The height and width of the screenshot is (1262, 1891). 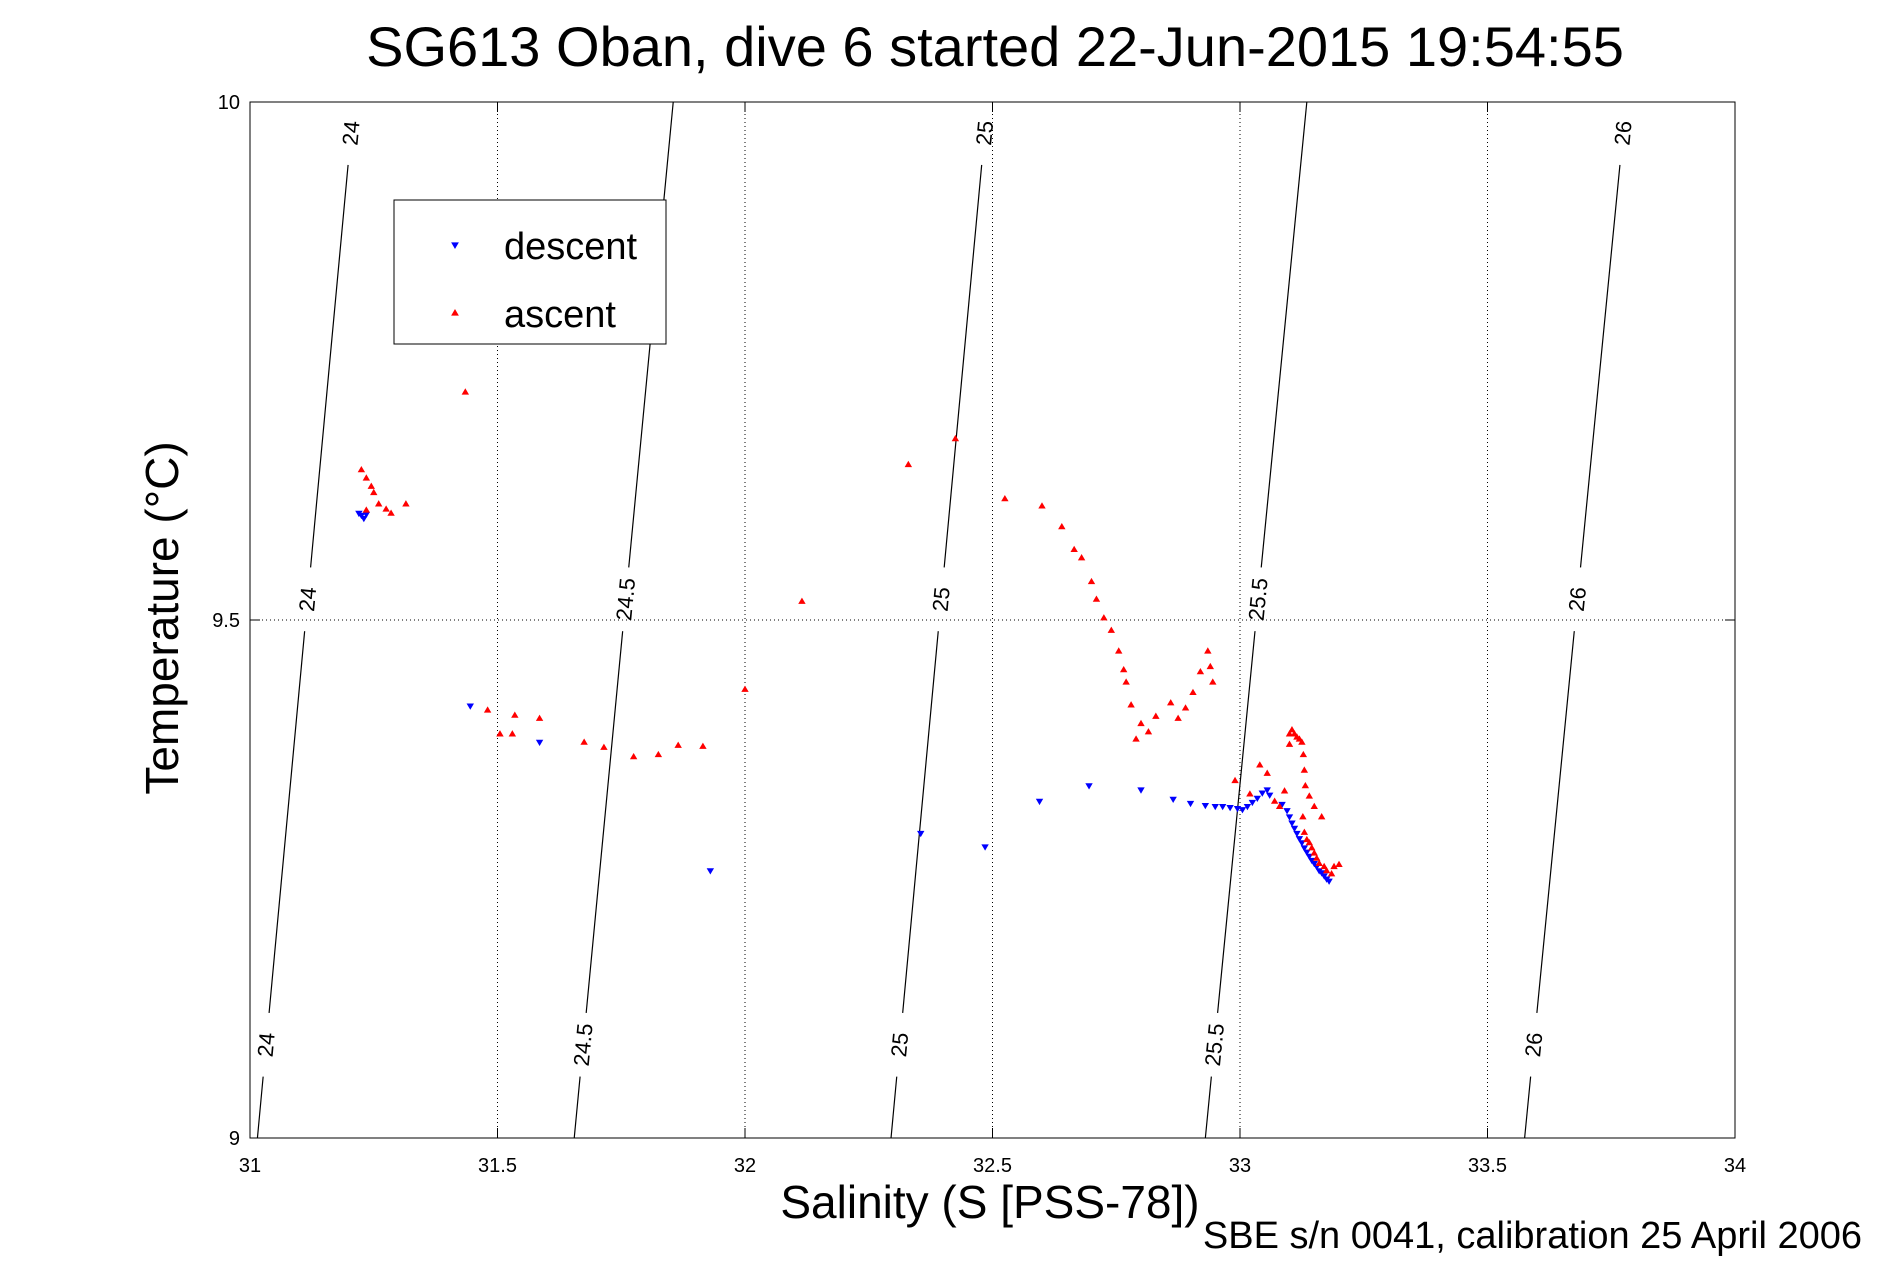 What do you see at coordinates (625, 599) in the screenshot?
I see `density-contour-label: 24.5` at bounding box center [625, 599].